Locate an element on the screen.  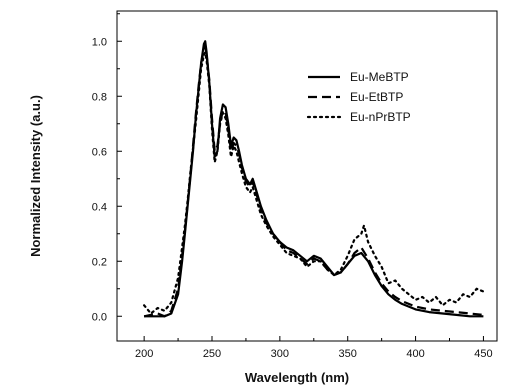
y-tick-label: 0.8 is located at coordinates (99, 97).